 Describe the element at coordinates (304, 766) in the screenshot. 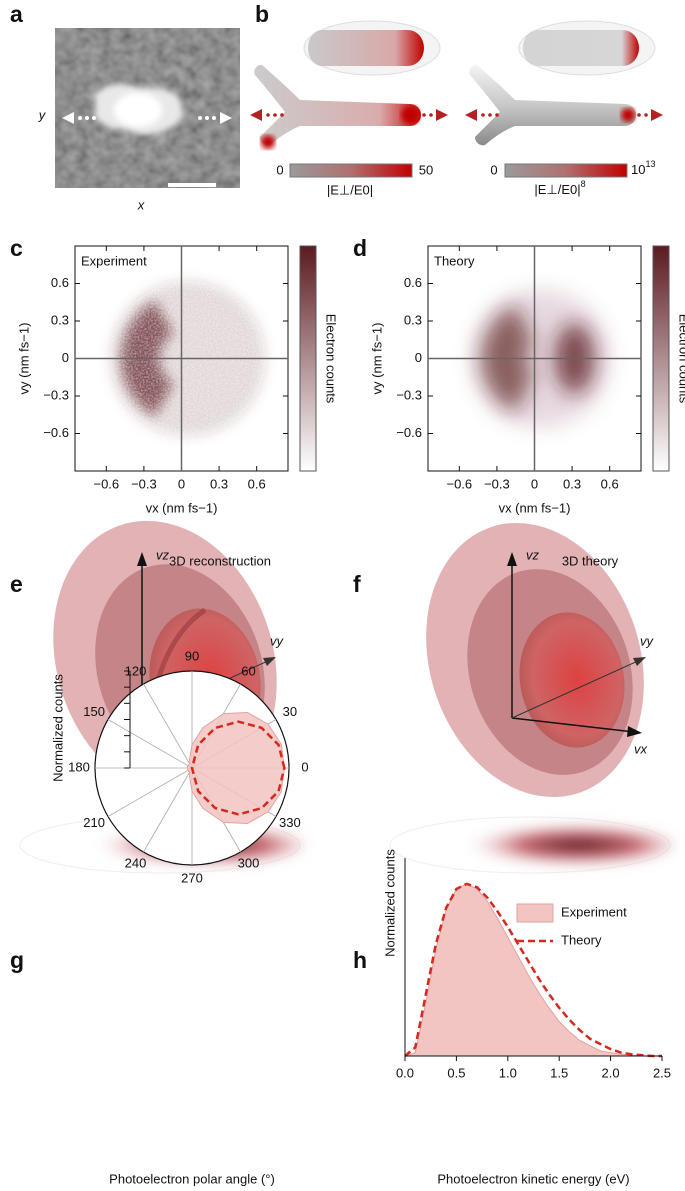

I see `theta-tick-label: 0` at that location.